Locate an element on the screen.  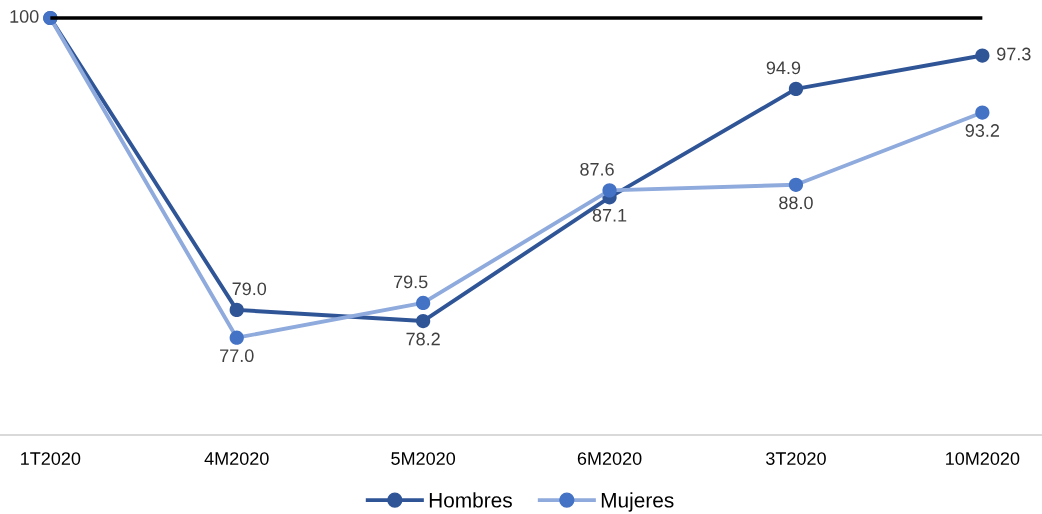
x-tick-label: 6M2020 is located at coordinates (609, 458).